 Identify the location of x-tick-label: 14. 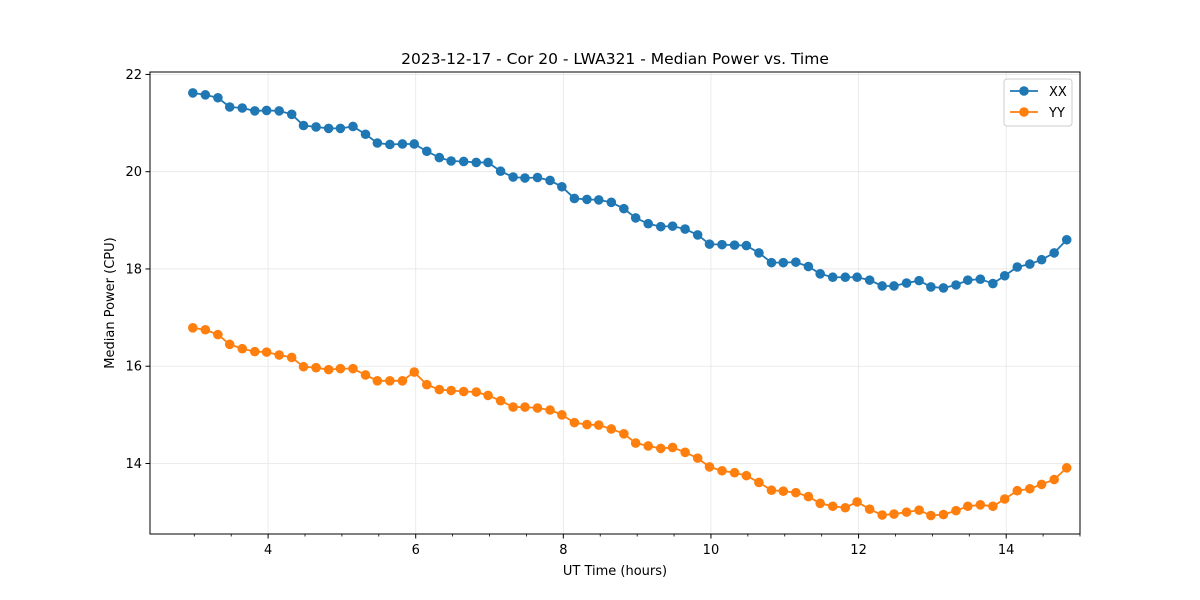
(1006, 550).